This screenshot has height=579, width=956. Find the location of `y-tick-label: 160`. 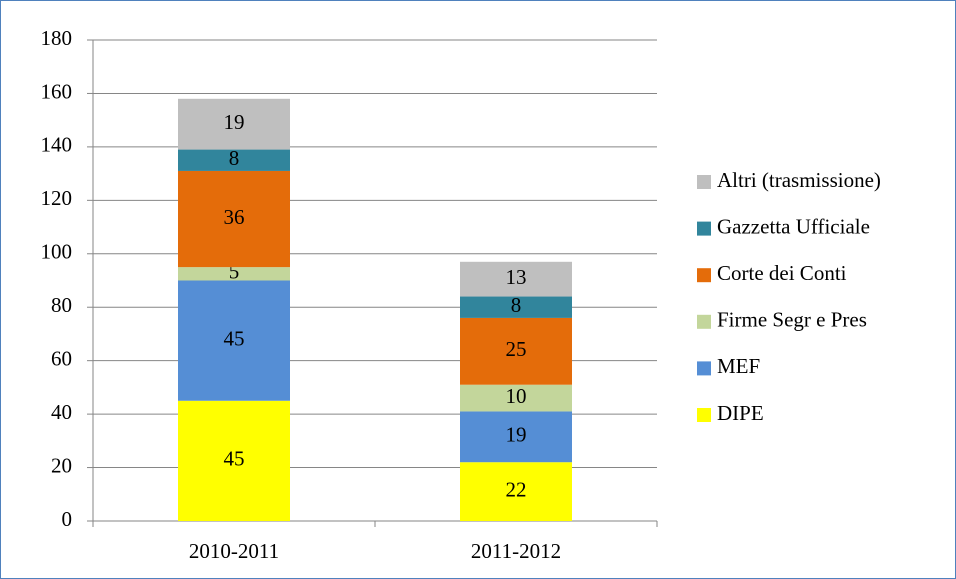

y-tick-label: 160 is located at coordinates (57, 91).